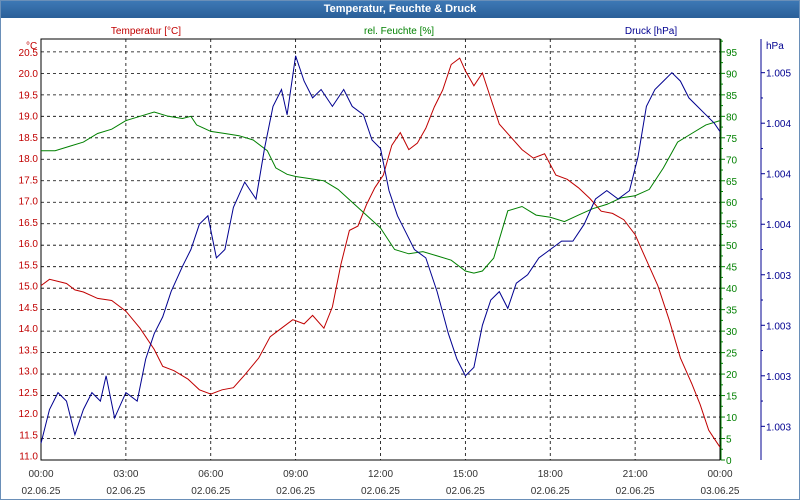 The height and width of the screenshot is (501, 800). What do you see at coordinates (635, 474) in the screenshot?
I see `x-tick-time: 21:00` at bounding box center [635, 474].